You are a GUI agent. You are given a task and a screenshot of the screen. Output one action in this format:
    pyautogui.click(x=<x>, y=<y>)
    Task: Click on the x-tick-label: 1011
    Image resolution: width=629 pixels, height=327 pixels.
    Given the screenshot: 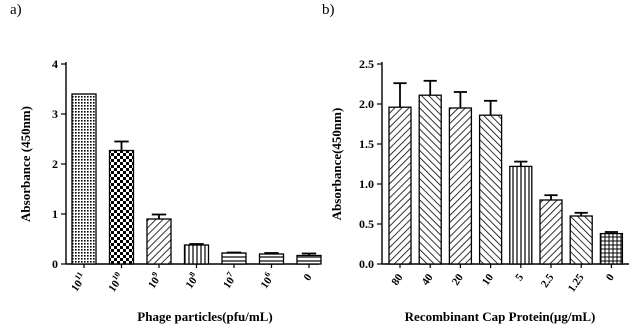 What is the action you would take?
    pyautogui.click(x=78, y=282)
    